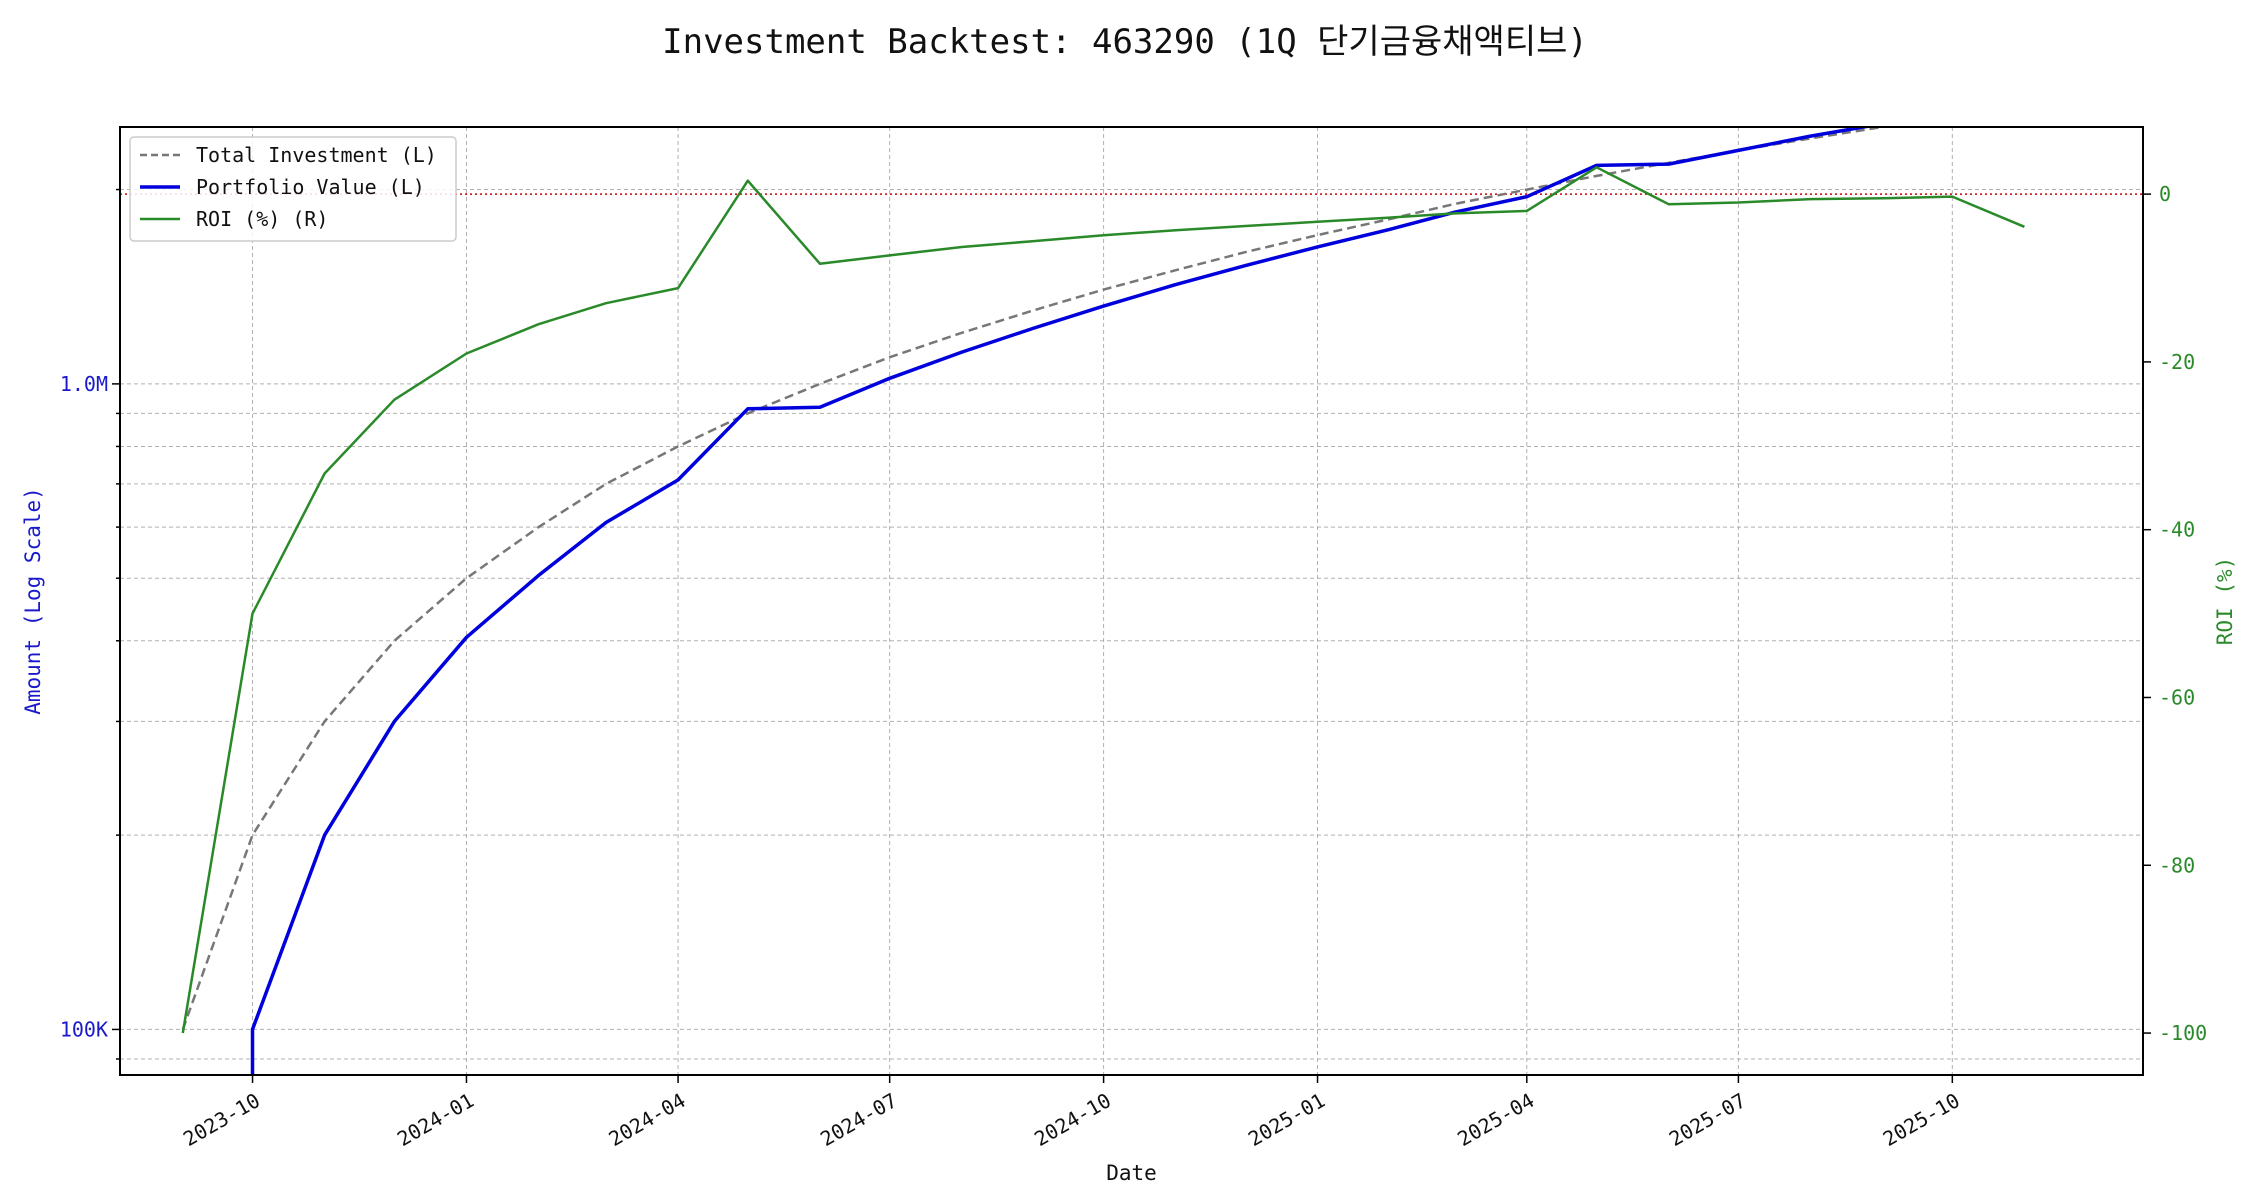  What do you see at coordinates (1707, 1119) in the screenshot?
I see `x-tick-label: 2025-07` at bounding box center [1707, 1119].